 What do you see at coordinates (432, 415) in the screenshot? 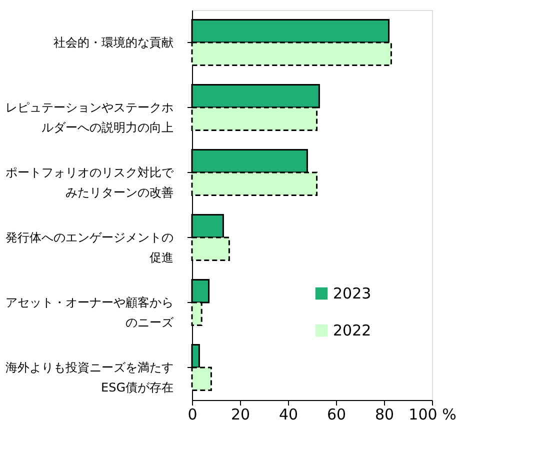
I see `x-tick-label: 100 %` at bounding box center [432, 415].